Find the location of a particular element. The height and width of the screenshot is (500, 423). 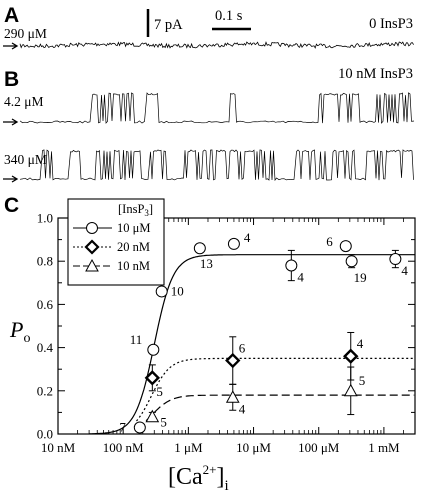

n-label: 10 is located at coordinates (177, 290).